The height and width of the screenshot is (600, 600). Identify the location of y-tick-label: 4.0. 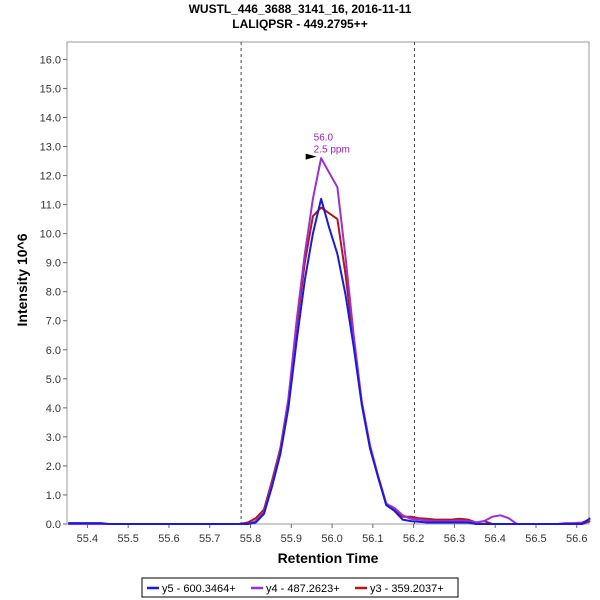
(53, 409).